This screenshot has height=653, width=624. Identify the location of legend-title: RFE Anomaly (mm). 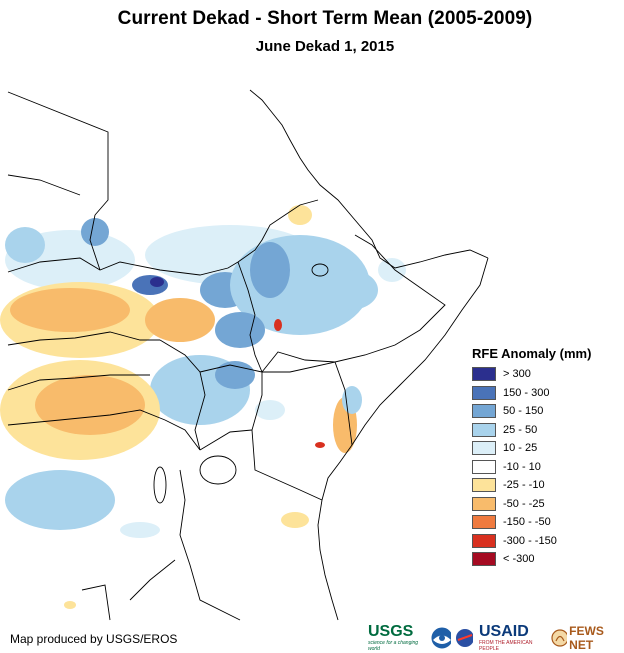
(532, 353).